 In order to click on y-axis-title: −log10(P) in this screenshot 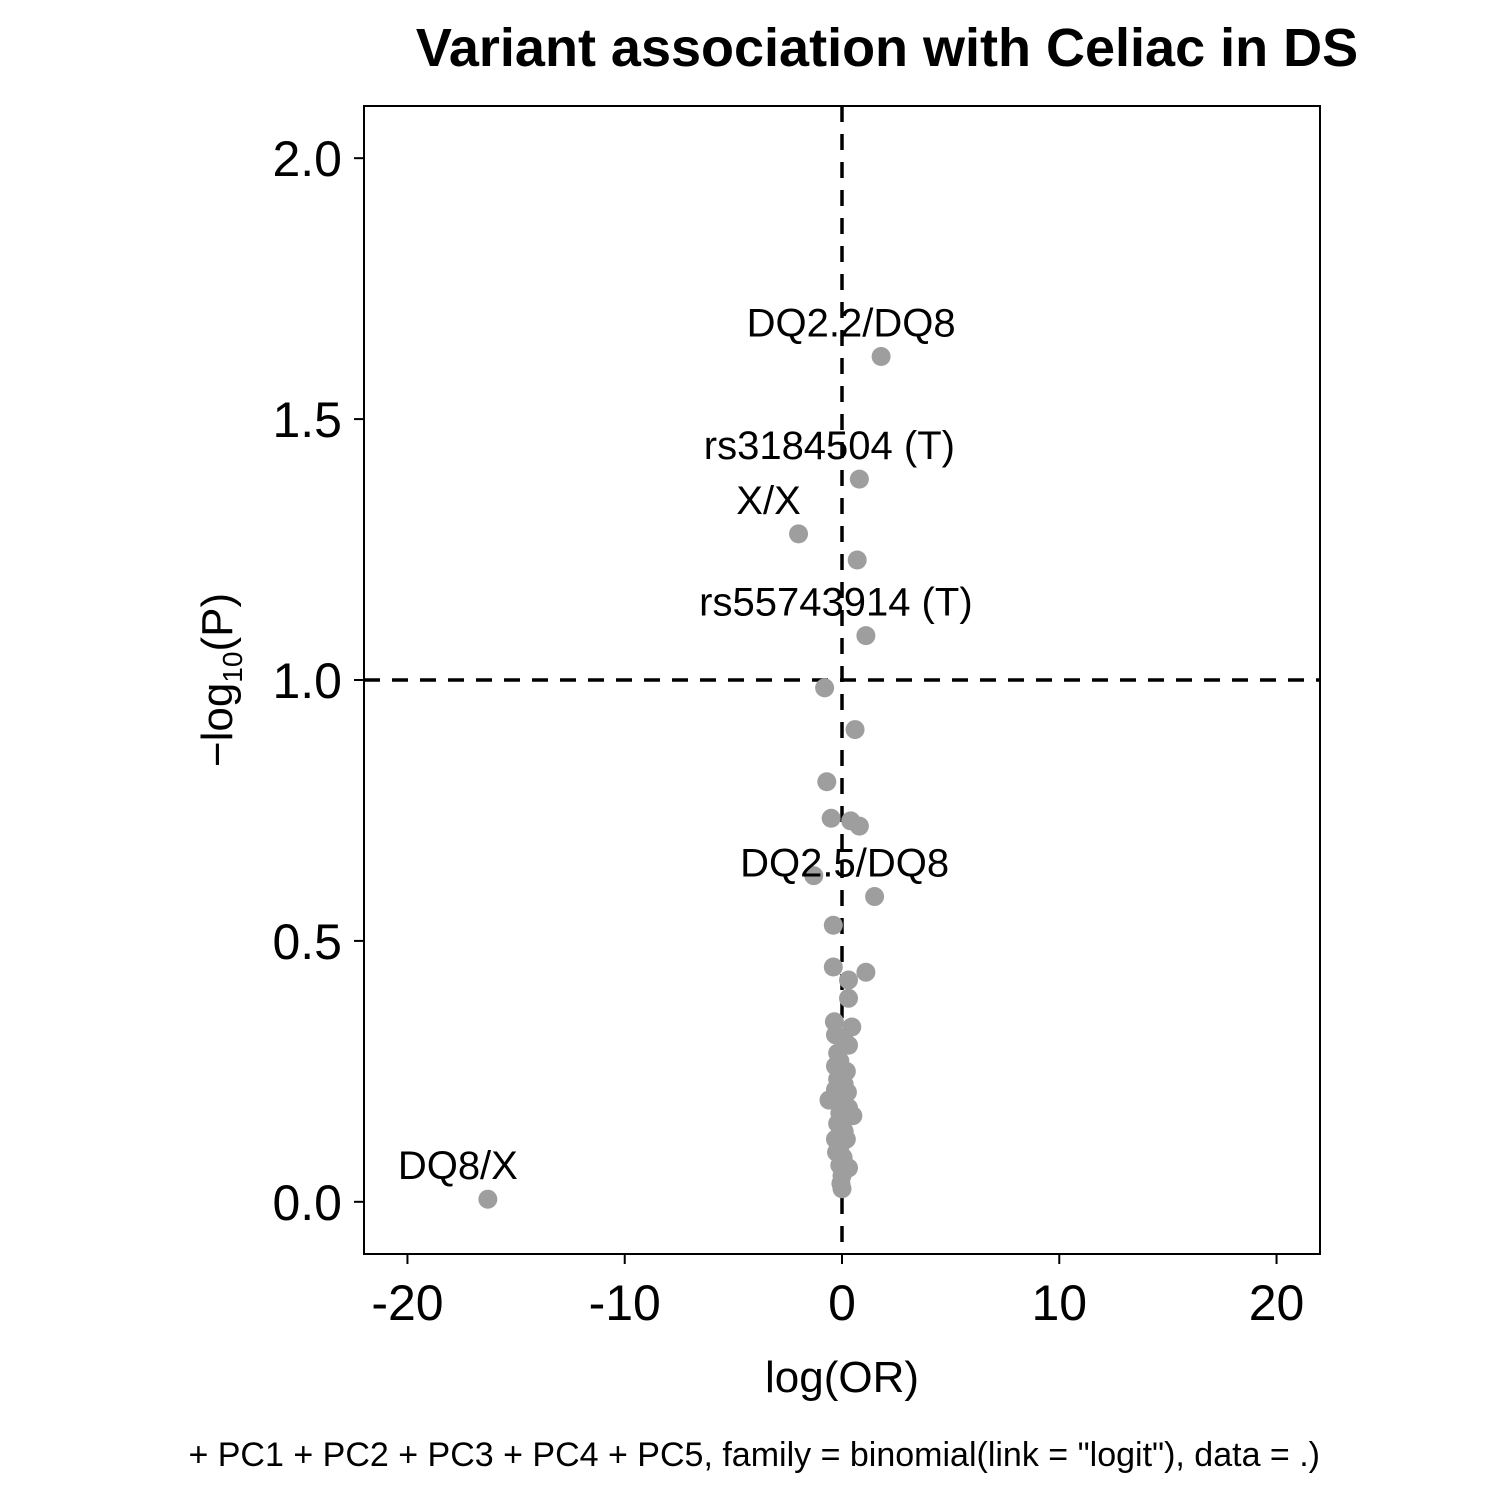, I will do `click(220, 680)`.